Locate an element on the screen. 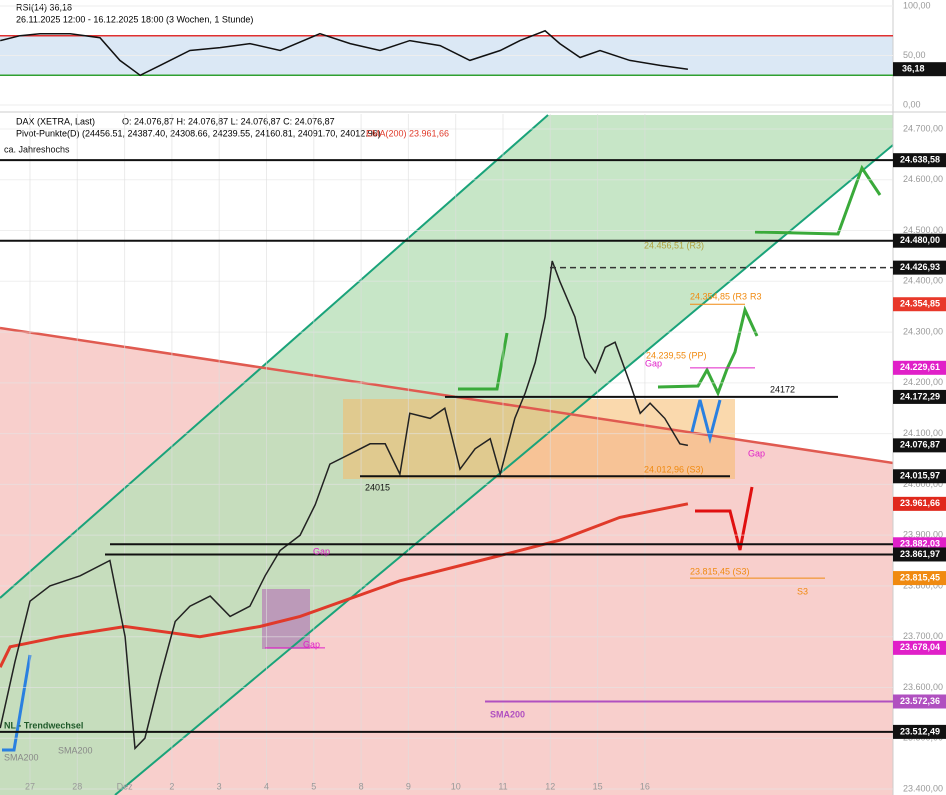 This screenshot has height=795, width=946. annotation: 24015 is located at coordinates (377, 487).